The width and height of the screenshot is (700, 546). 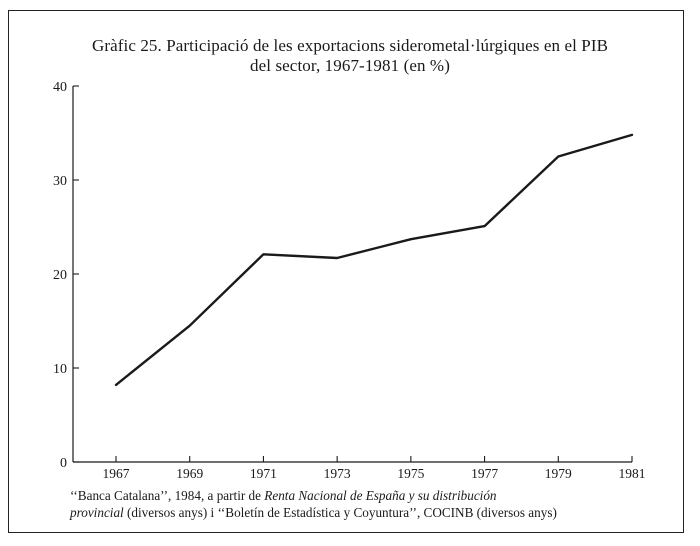 I want to click on chart-title-line-2: del sector, 1967-1981 (en %), so click(x=350, y=65).